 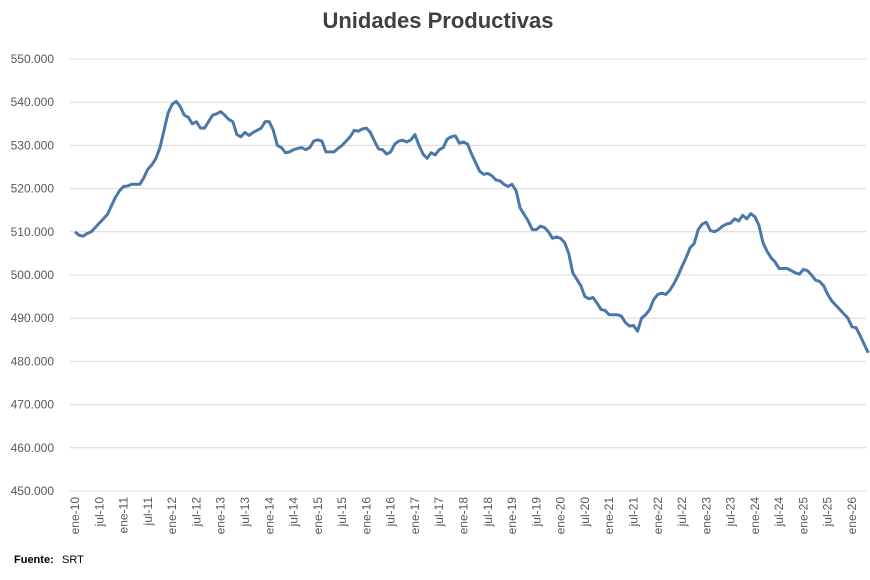 I want to click on y-tick-label: 550.000, so click(x=33, y=59).